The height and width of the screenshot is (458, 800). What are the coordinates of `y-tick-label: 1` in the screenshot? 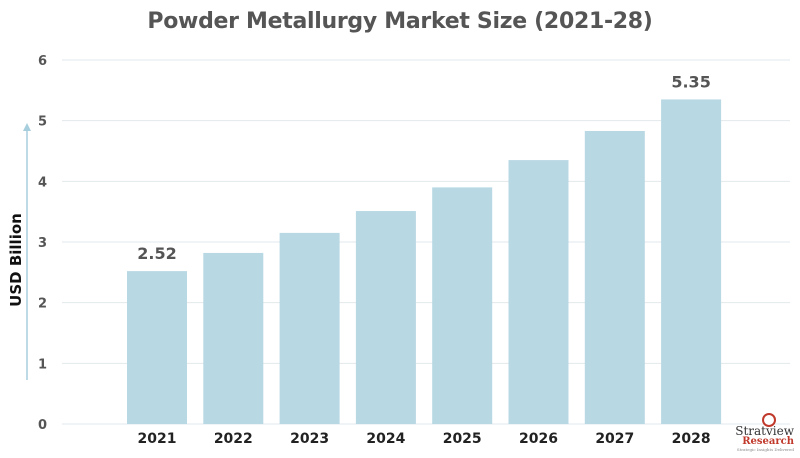 It's located at (42, 364).